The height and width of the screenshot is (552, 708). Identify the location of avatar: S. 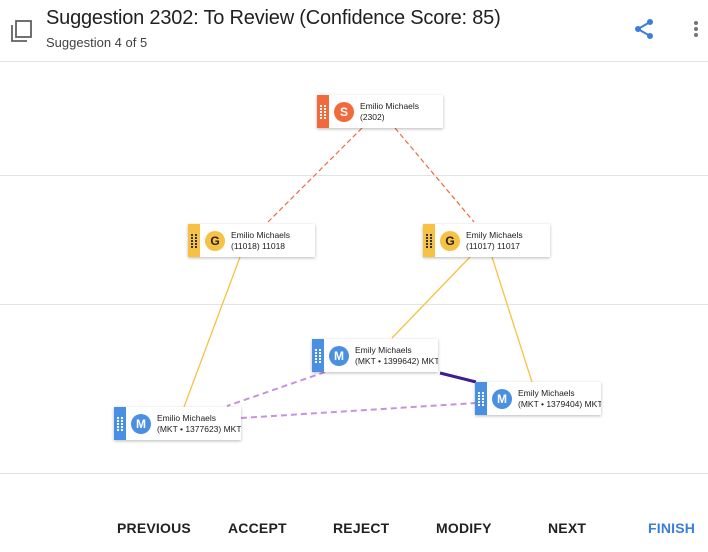
(344, 111).